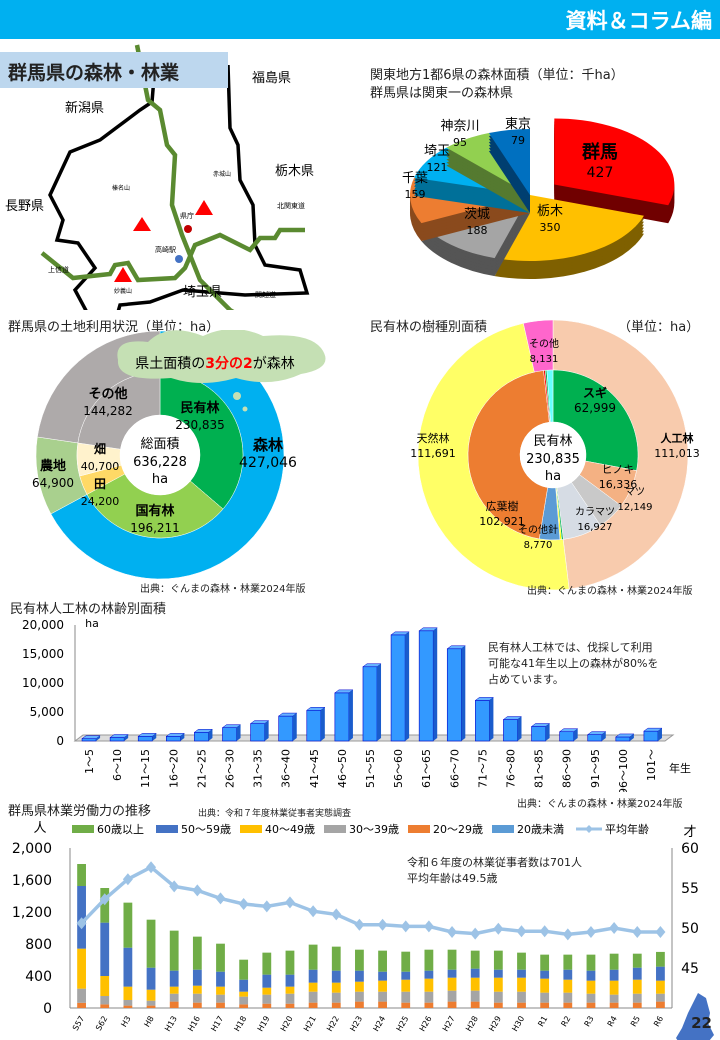 The image size is (720, 1040). I want to click on x-tick-label: 31～35, so click(258, 768).